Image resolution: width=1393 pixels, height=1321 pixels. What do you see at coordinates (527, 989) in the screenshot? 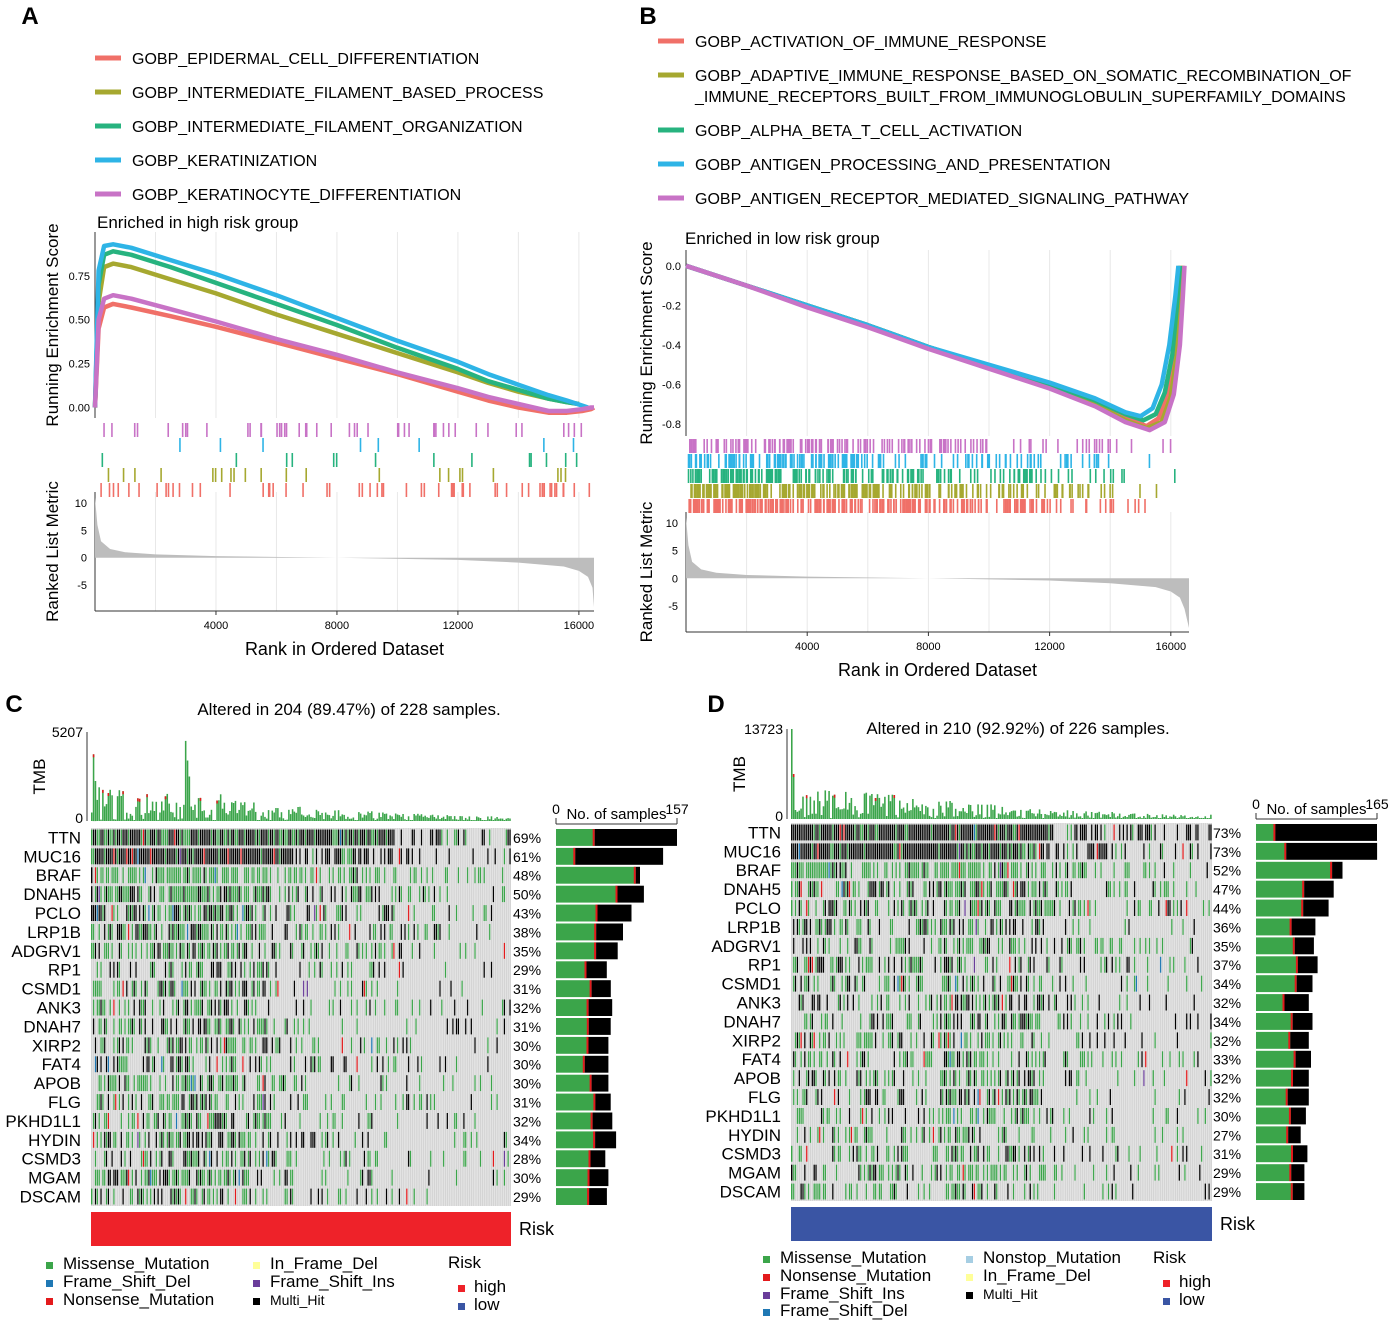
I see `gene-percent-CSMD1: 31%` at bounding box center [527, 989].